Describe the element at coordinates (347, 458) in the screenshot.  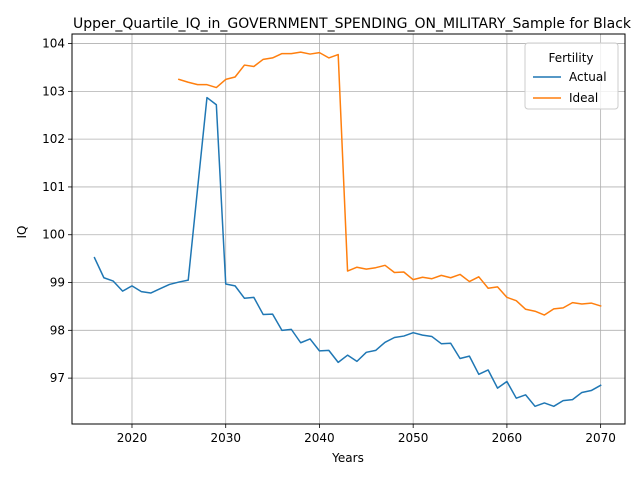
I see `x-axis-label: Years` at that location.